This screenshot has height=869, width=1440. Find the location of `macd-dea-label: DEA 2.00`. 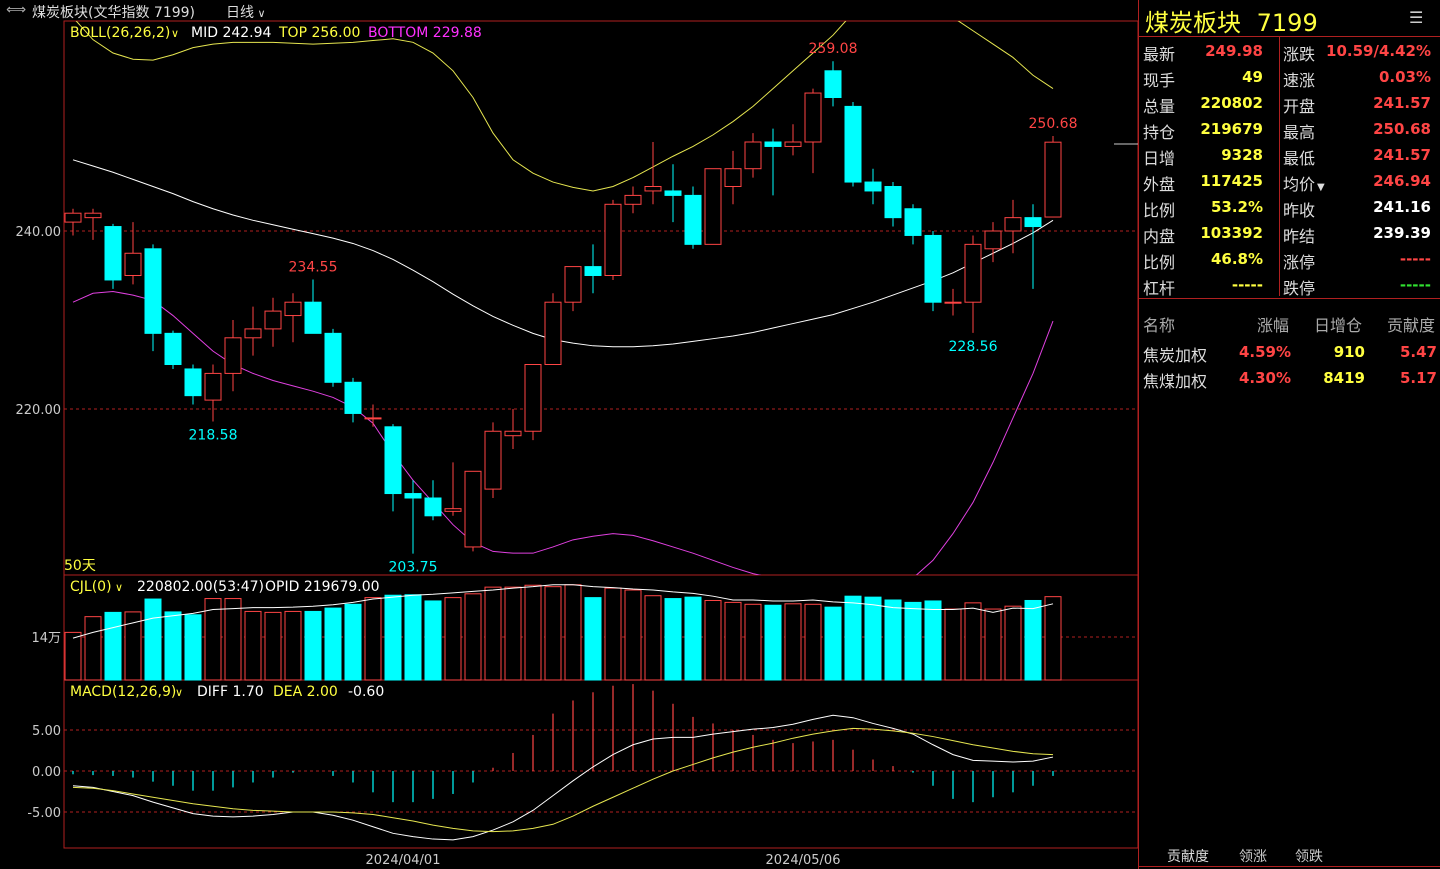

macd-dea-label: DEA 2.00 is located at coordinates (305, 692).